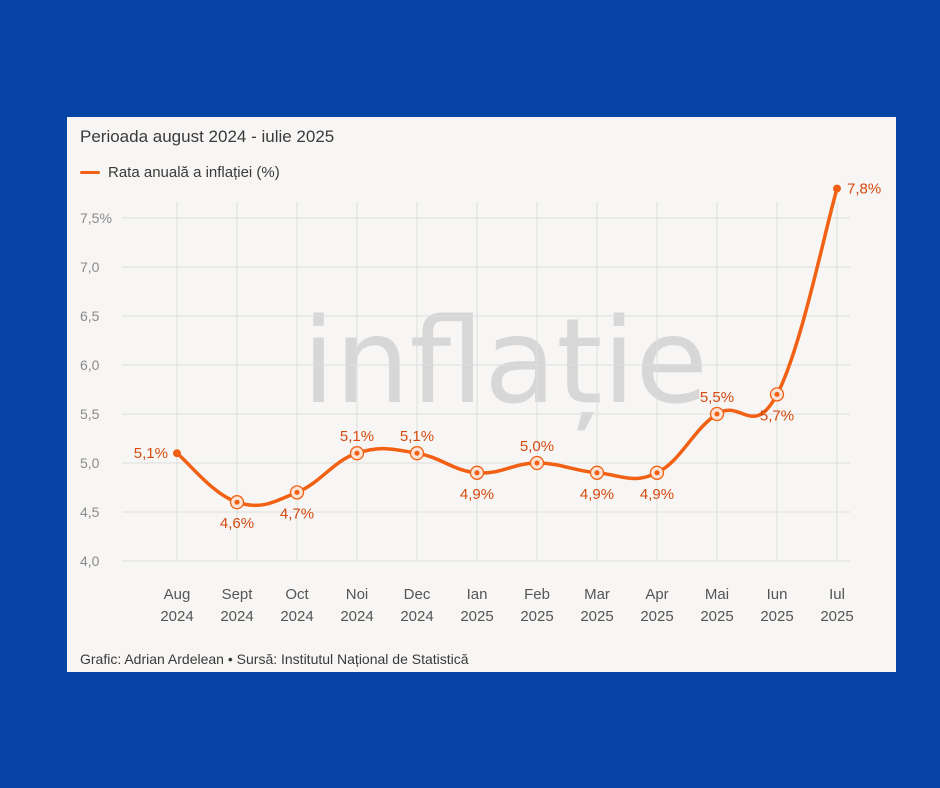 This screenshot has width=940, height=788. Describe the element at coordinates (537, 594) in the screenshot. I see `x-tick-label-month: Feb` at that location.